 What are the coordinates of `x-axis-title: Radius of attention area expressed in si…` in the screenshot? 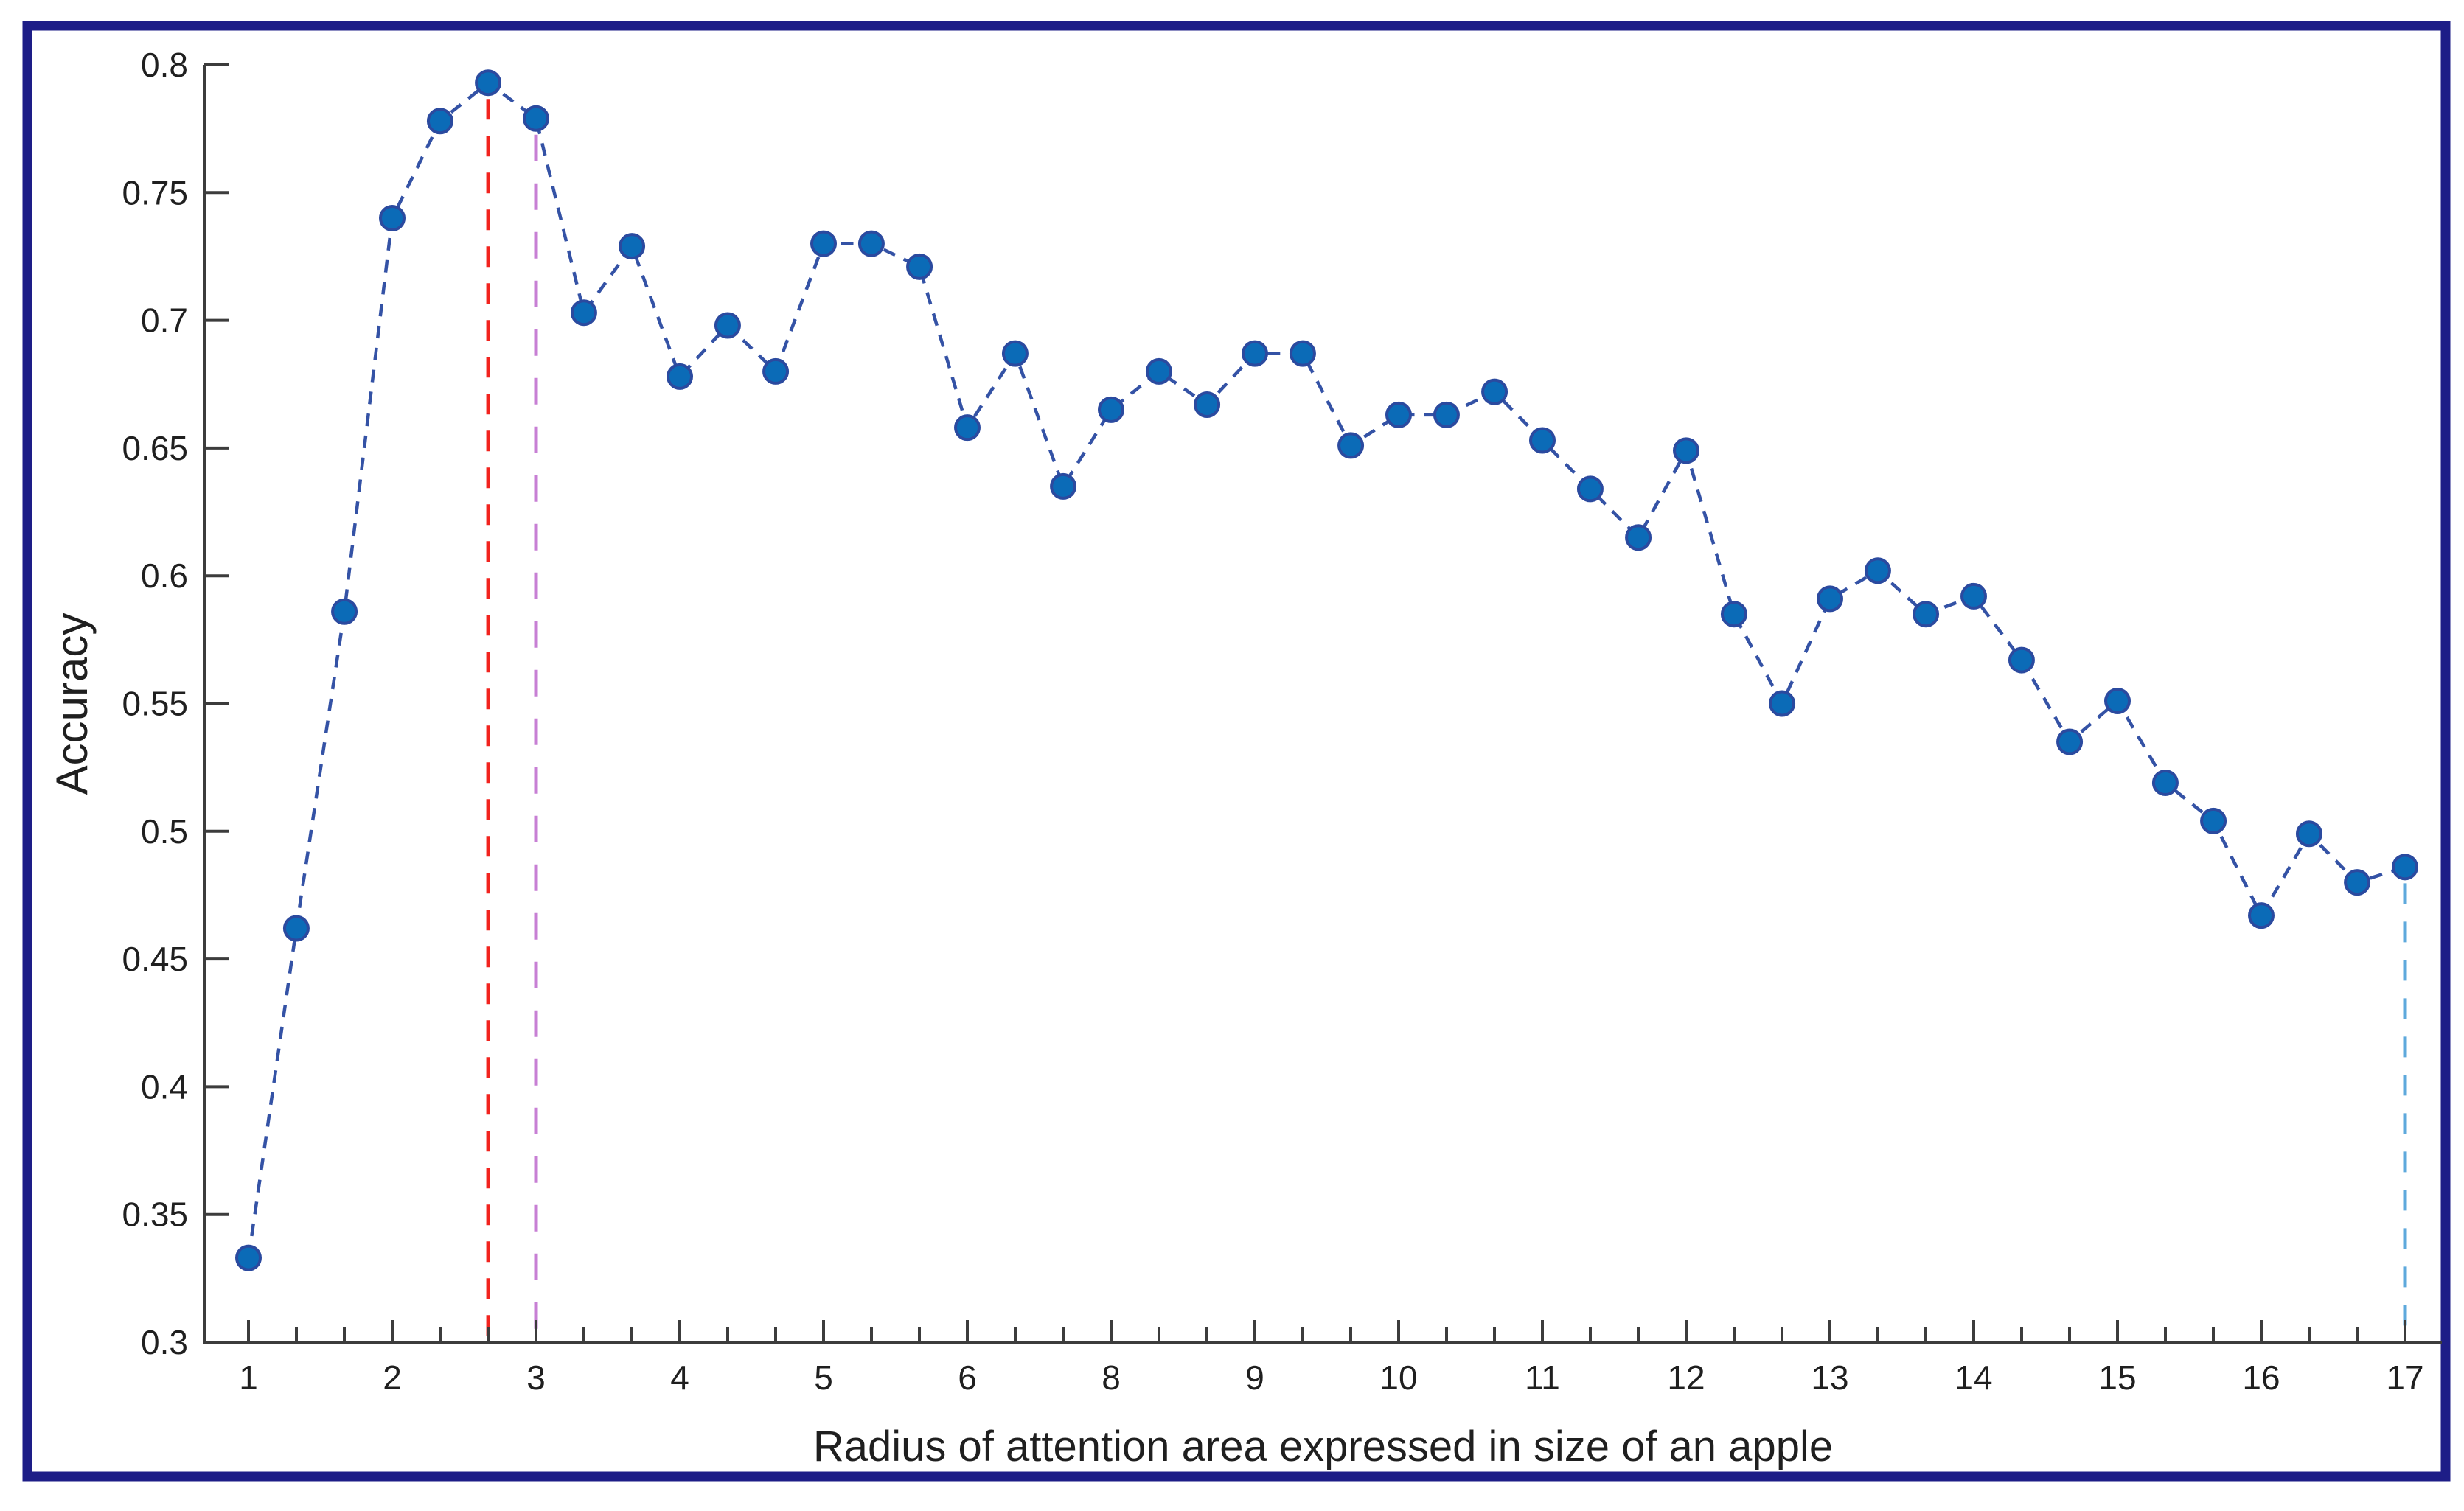 It's located at (1323, 1446).